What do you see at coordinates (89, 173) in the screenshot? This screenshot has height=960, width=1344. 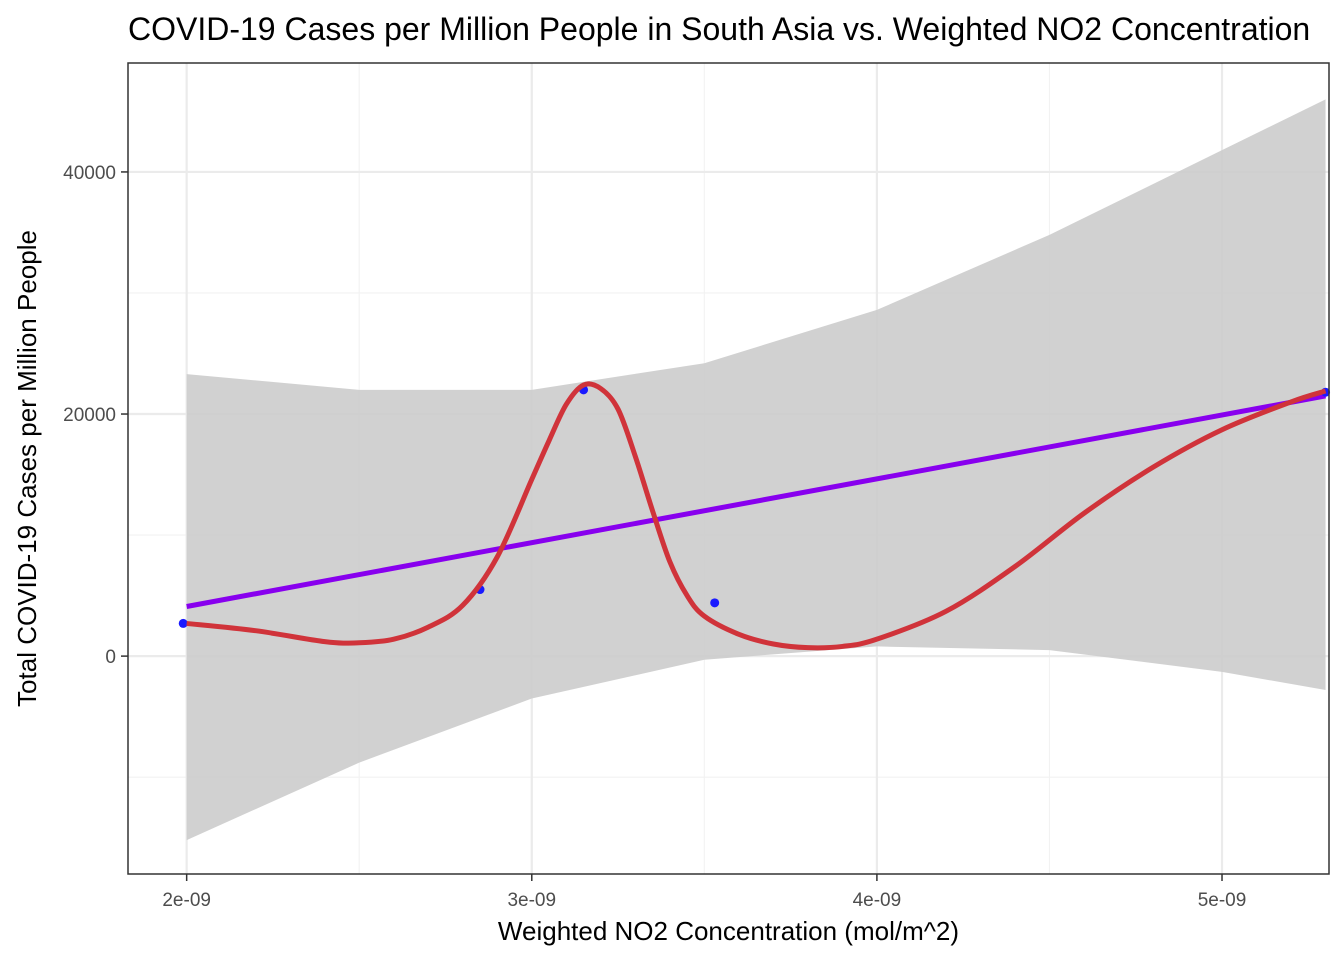 I see `y-tick-label-2: 40000` at bounding box center [89, 173].